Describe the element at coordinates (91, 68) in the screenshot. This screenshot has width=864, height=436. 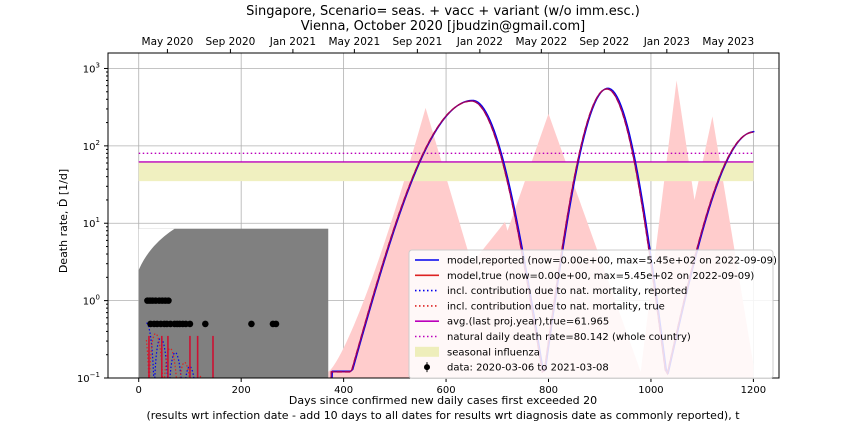
I see `y-tick-label: 10³` at that location.